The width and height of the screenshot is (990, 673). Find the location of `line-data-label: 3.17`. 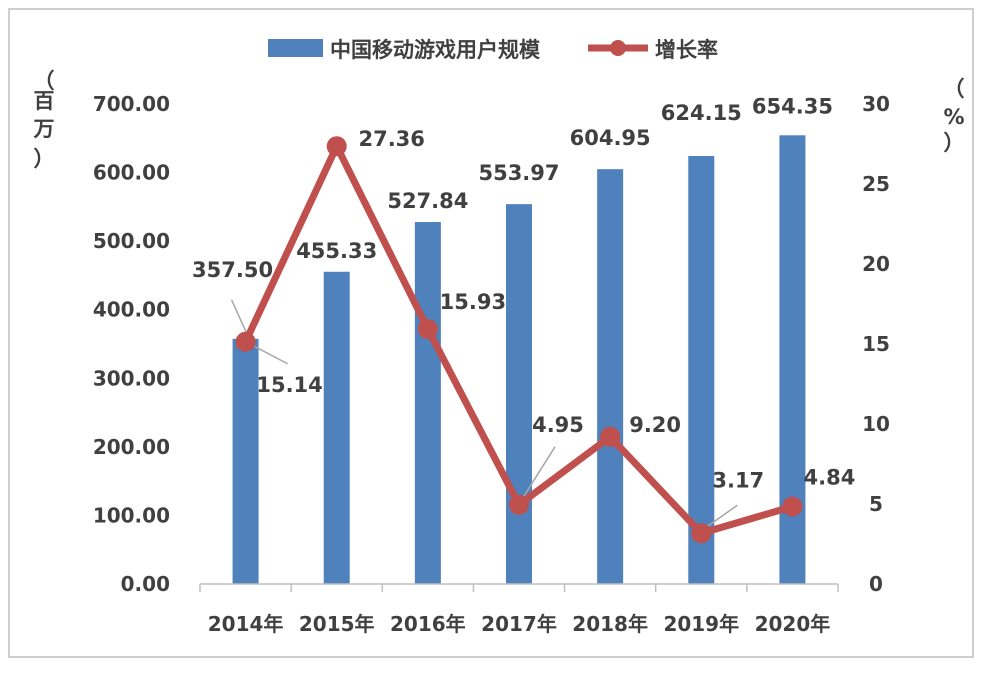

line-data-label: 3.17 is located at coordinates (738, 480).